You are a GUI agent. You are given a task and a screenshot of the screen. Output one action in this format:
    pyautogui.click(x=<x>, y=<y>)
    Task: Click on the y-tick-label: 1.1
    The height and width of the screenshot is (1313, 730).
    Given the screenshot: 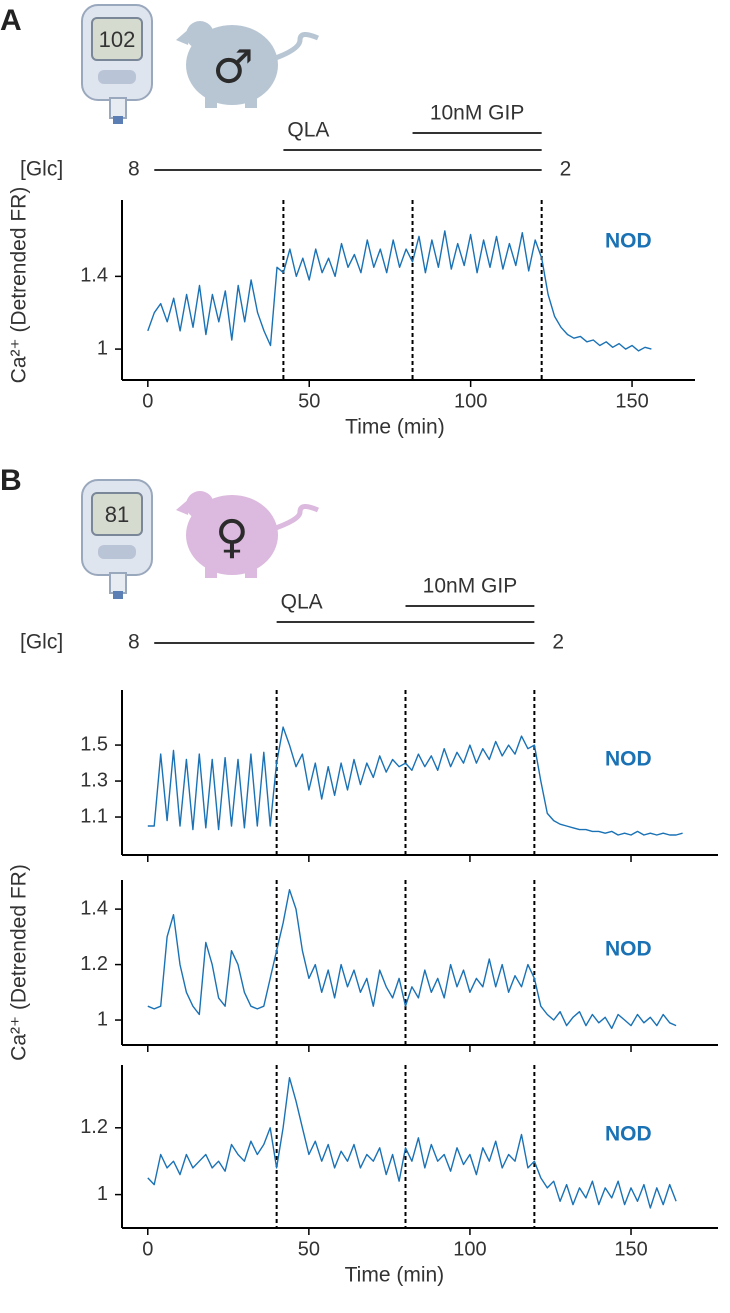 What is the action you would take?
    pyautogui.click(x=94, y=816)
    